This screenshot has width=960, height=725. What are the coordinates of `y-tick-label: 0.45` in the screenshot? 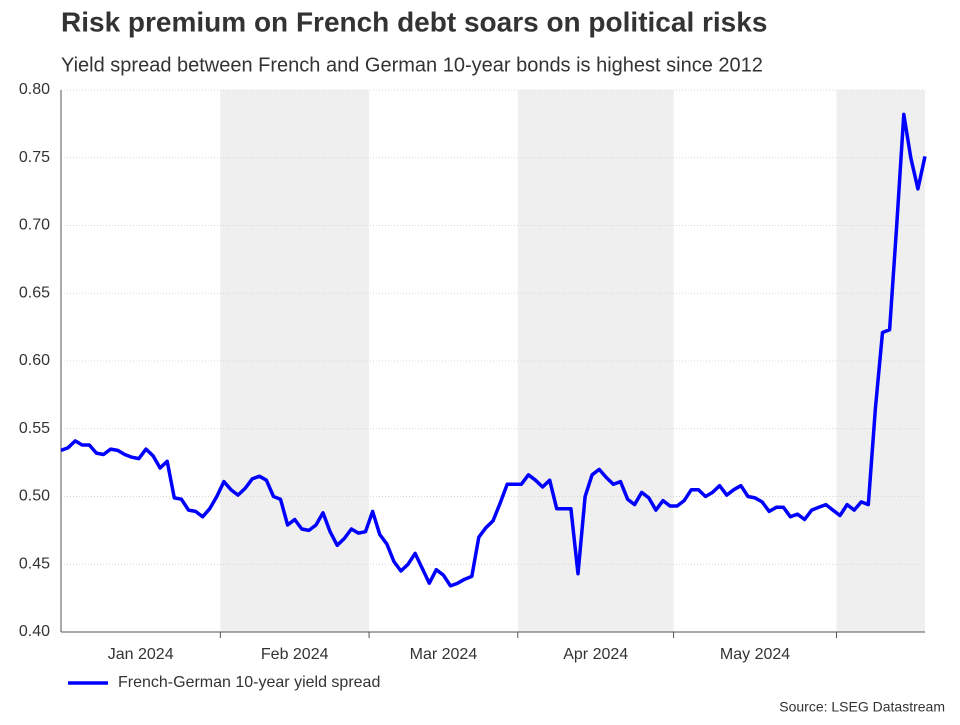 It's located at (34, 563).